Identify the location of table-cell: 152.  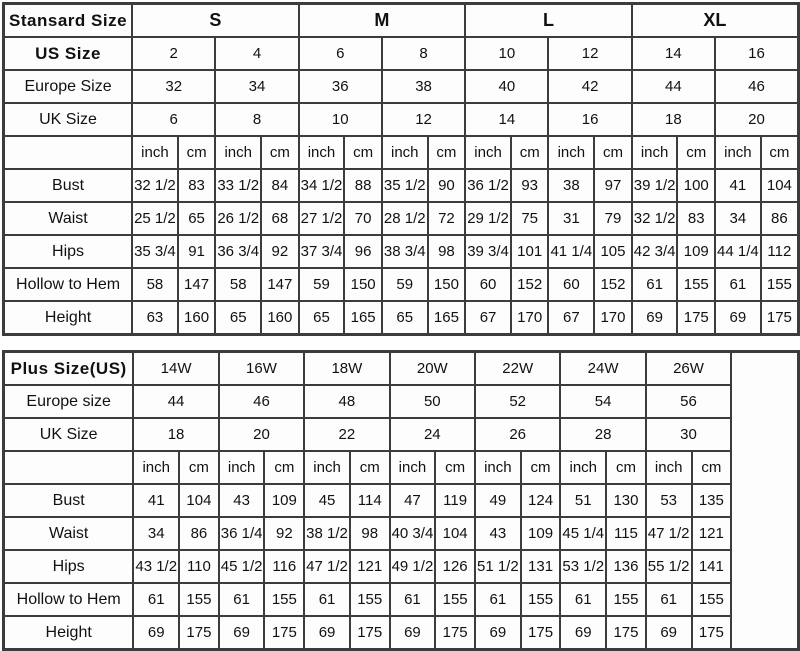
(529, 284).